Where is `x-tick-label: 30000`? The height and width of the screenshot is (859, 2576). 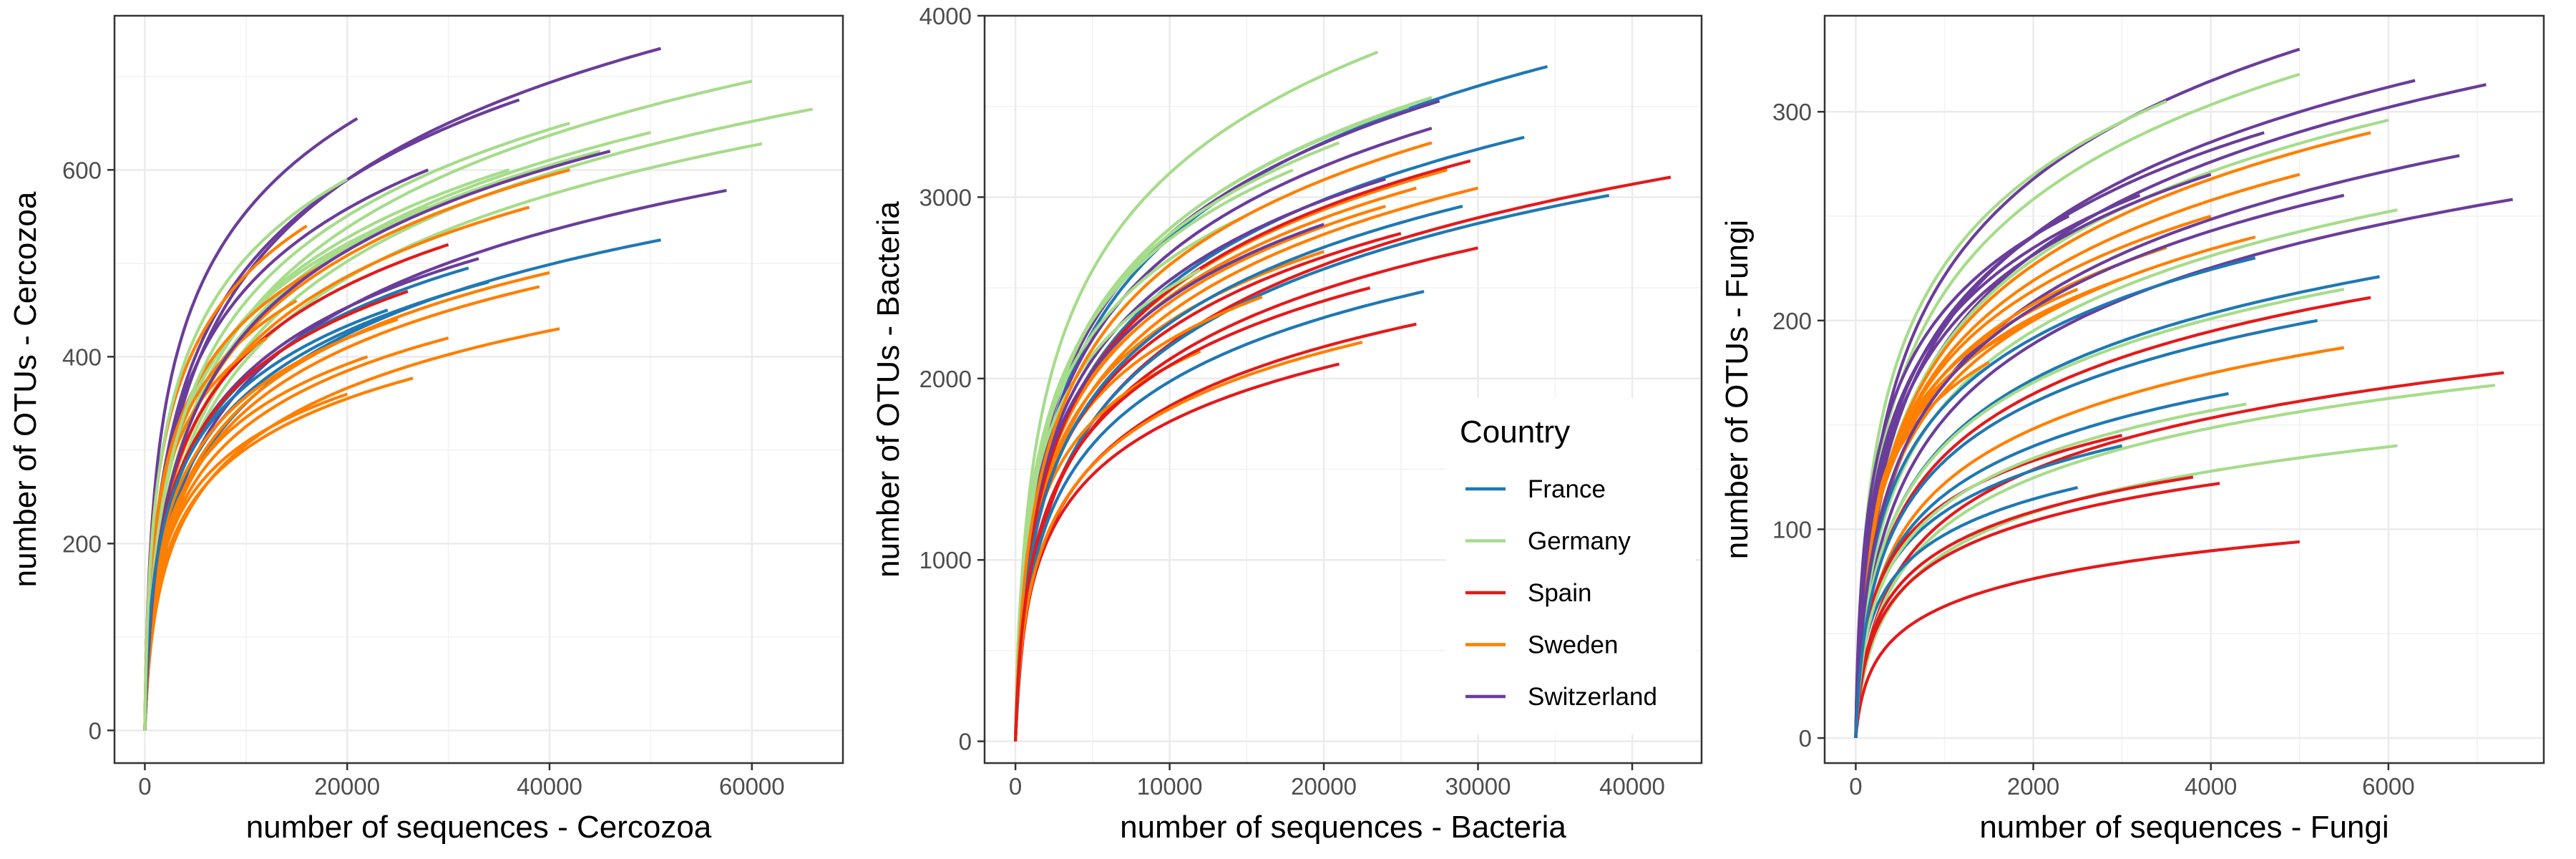
x-tick-label: 30000 is located at coordinates (1478, 786).